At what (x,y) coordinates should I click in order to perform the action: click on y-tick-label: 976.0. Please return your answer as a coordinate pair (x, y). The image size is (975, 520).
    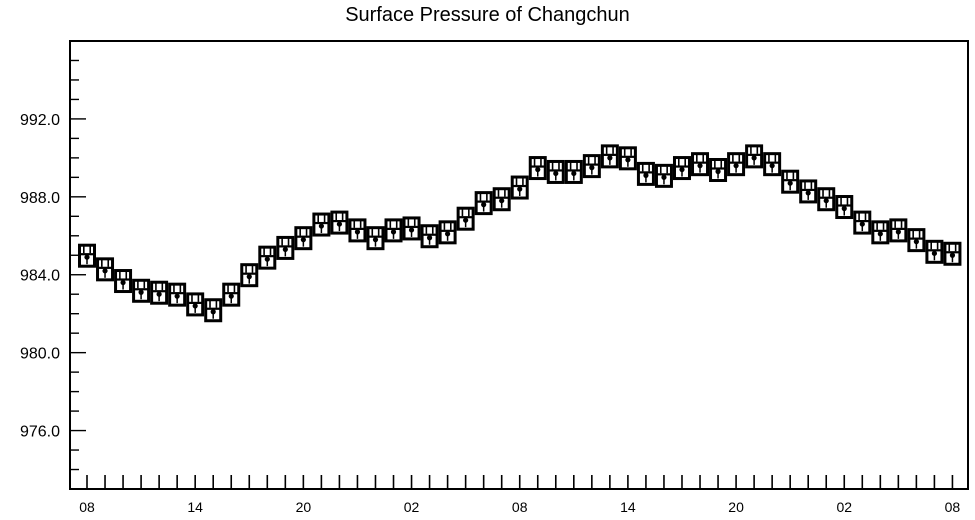
    Looking at the image, I should click on (40, 432).